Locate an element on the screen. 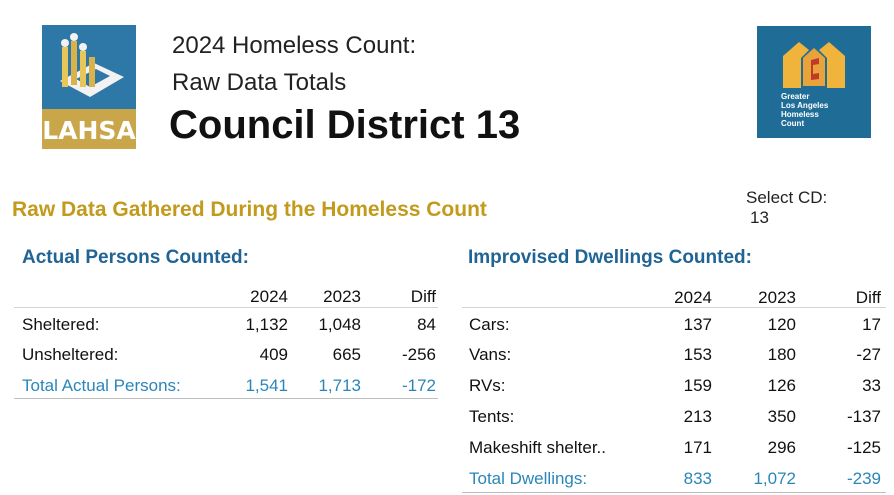 Image resolution: width=894 pixels, height=495 pixels. dwellings-col-2024: 2024 is located at coordinates (693, 297).